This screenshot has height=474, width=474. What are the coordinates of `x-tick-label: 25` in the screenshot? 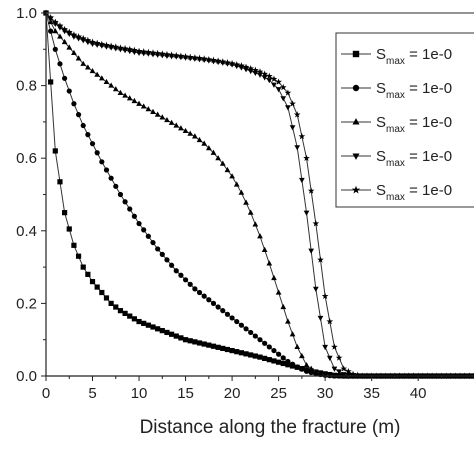 It's located at (278, 393).